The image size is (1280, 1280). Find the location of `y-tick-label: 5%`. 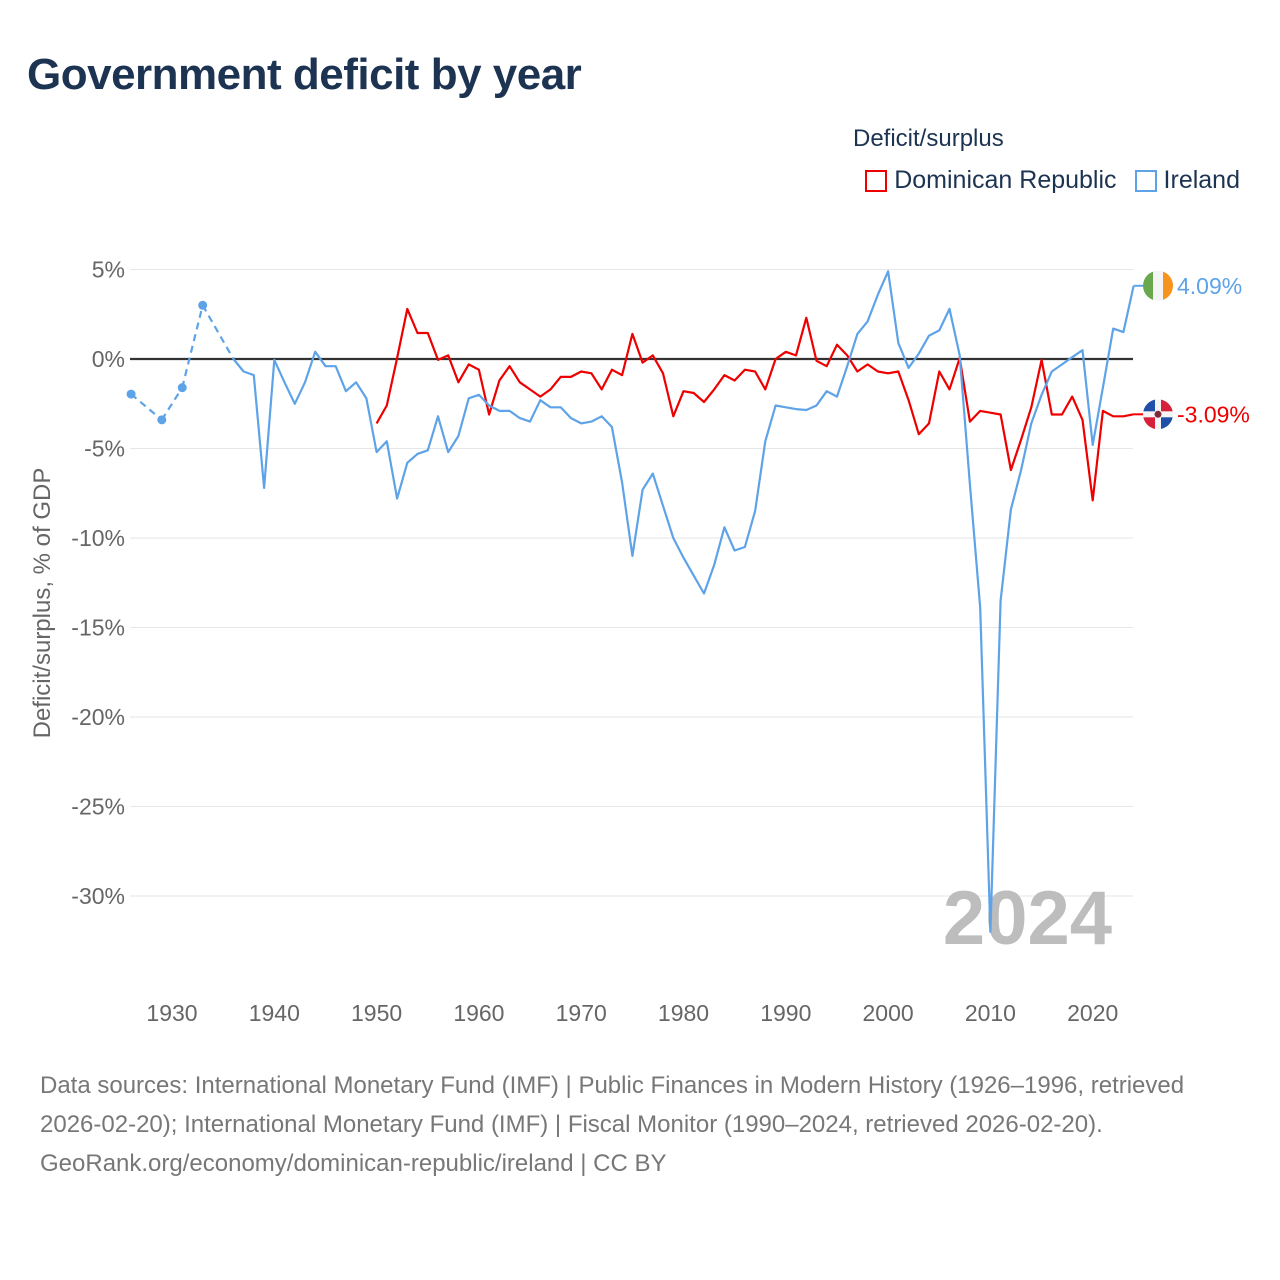

y-tick-label: 5% is located at coordinates (108, 270).